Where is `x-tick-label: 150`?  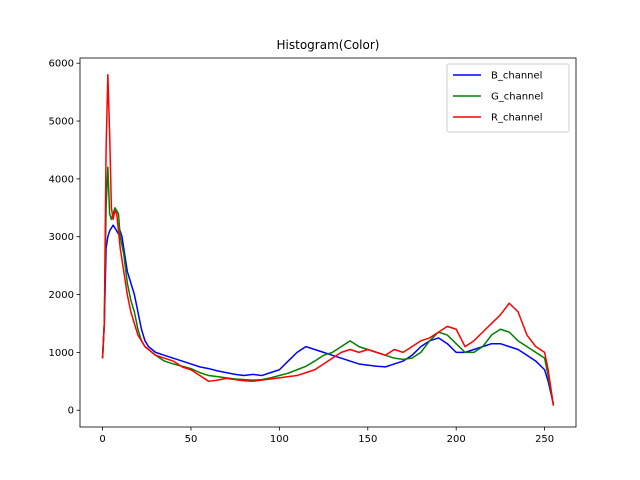 x-tick-label: 150 is located at coordinates (367, 439).